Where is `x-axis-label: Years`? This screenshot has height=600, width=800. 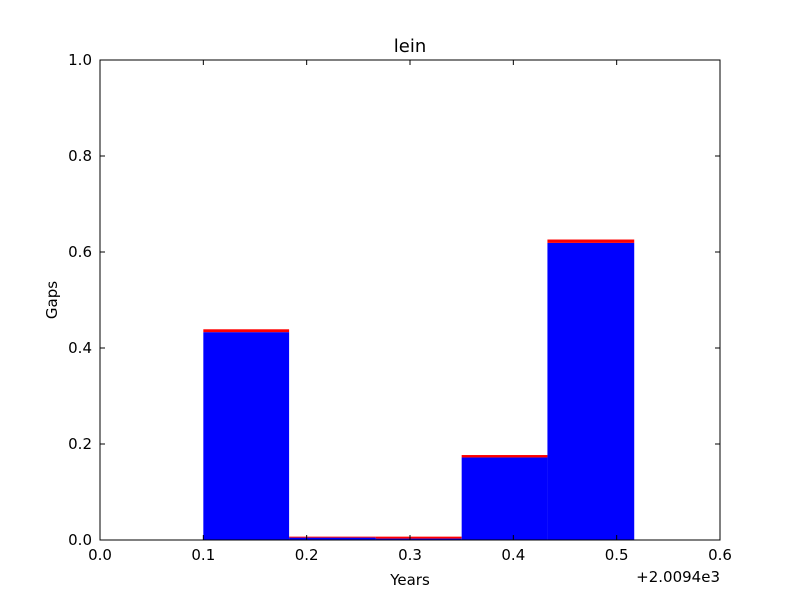 x-axis-label: Years is located at coordinates (409, 580).